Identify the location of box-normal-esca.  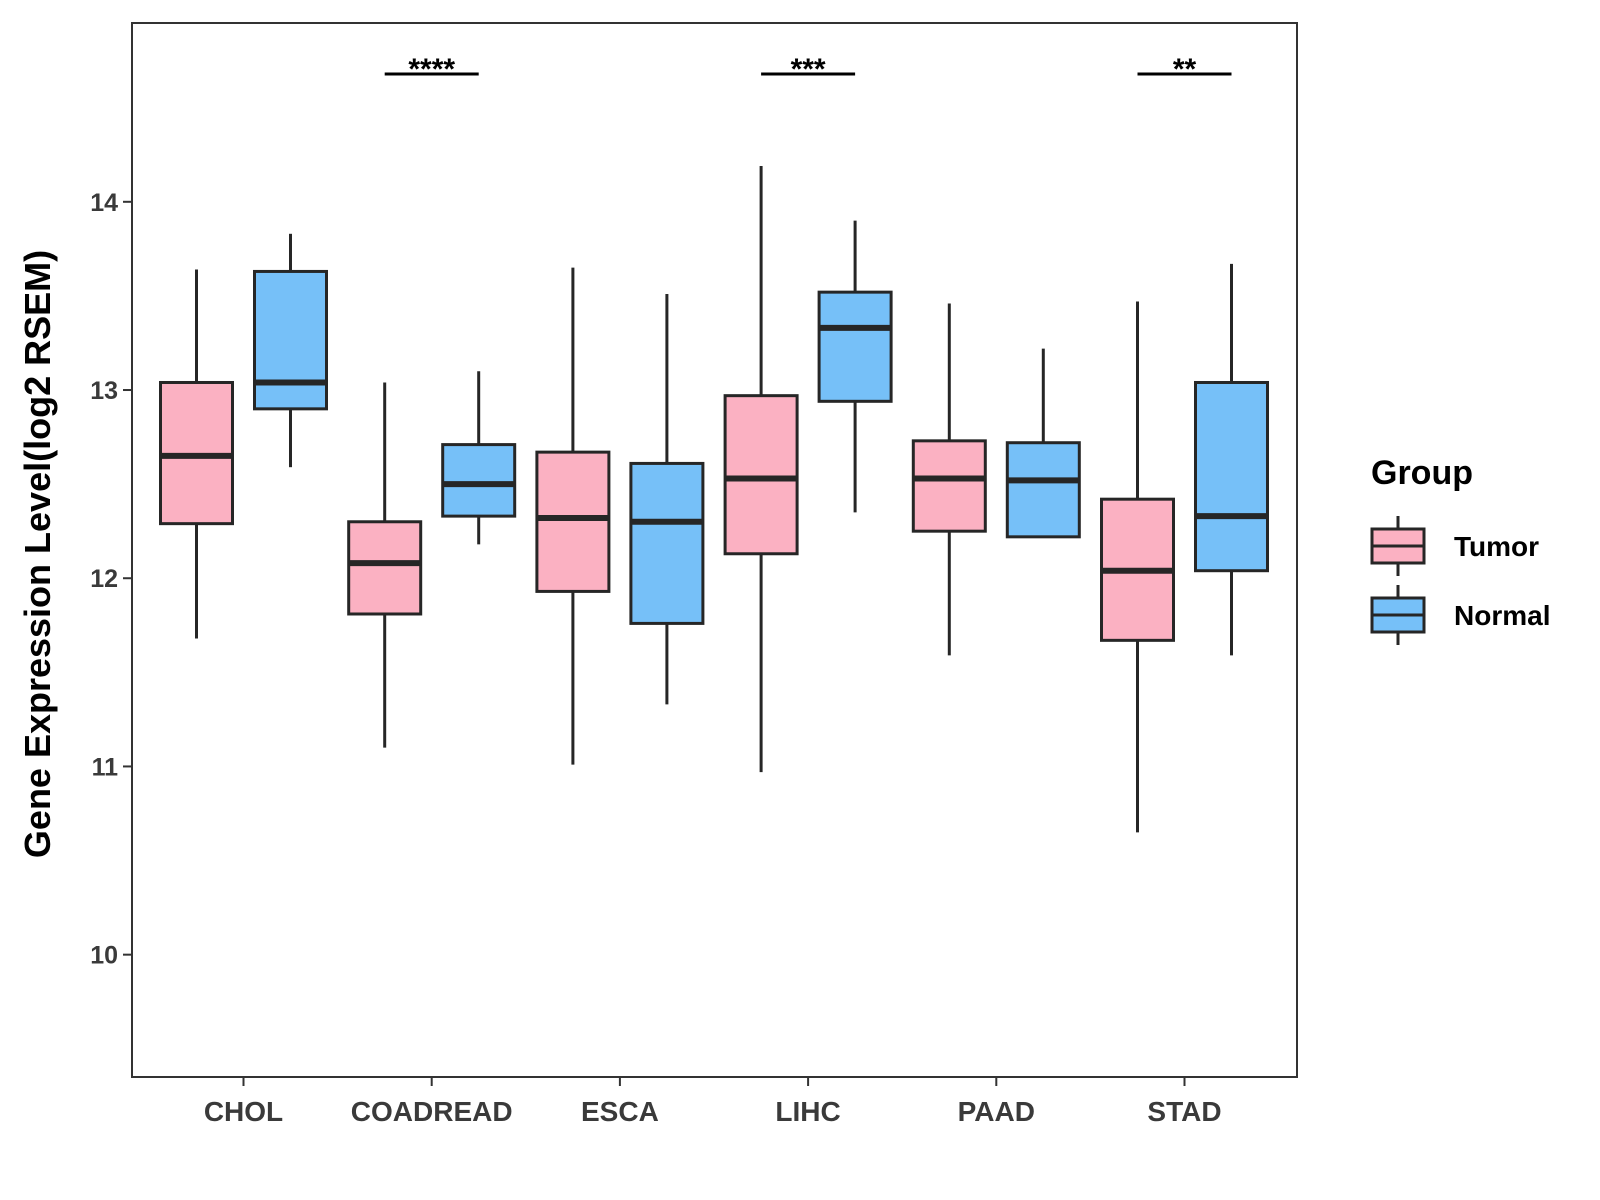
(667, 499).